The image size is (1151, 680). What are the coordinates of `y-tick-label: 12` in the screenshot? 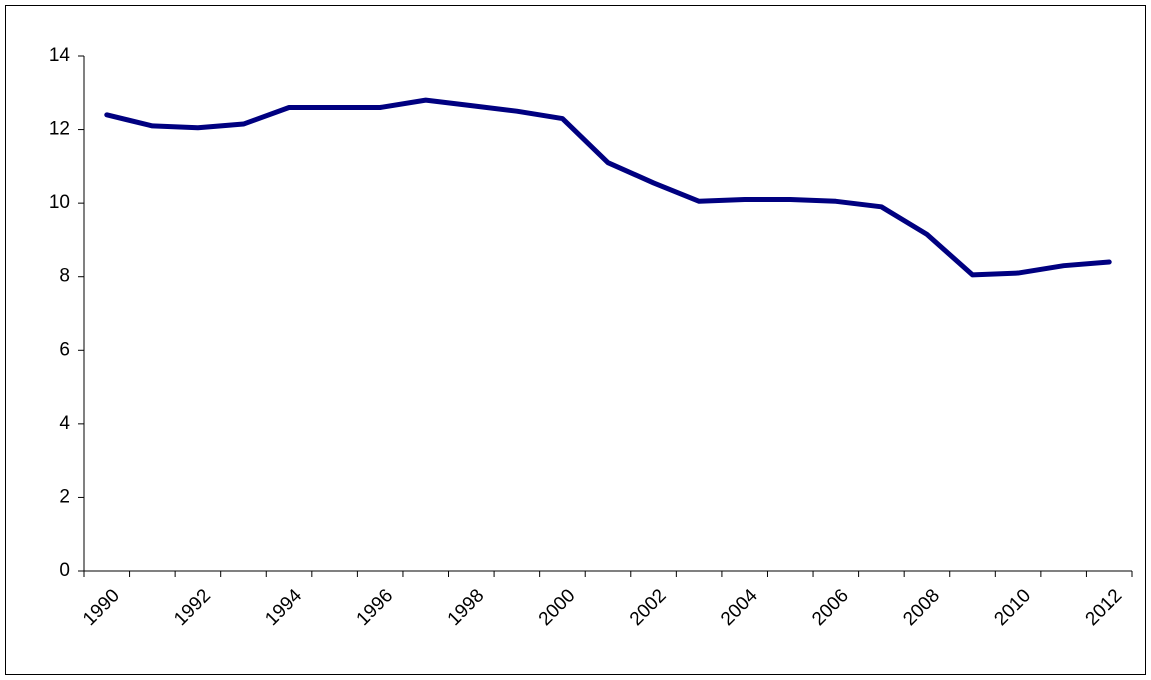 It's located at (59, 129).